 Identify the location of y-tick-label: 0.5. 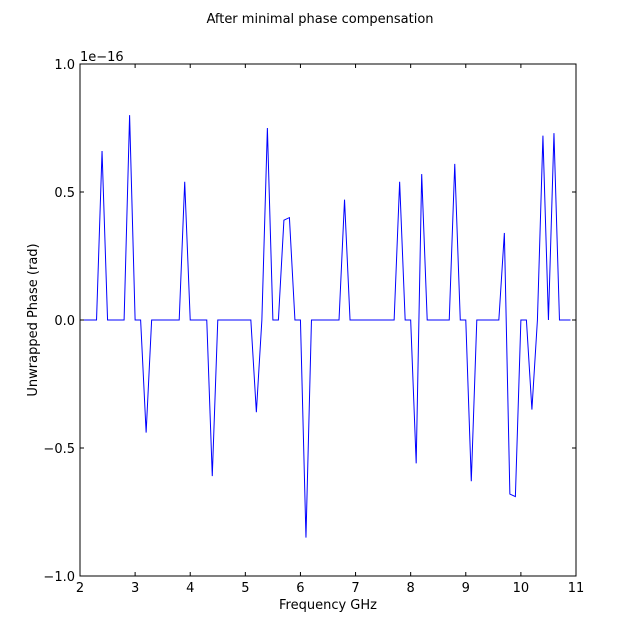
(64, 193).